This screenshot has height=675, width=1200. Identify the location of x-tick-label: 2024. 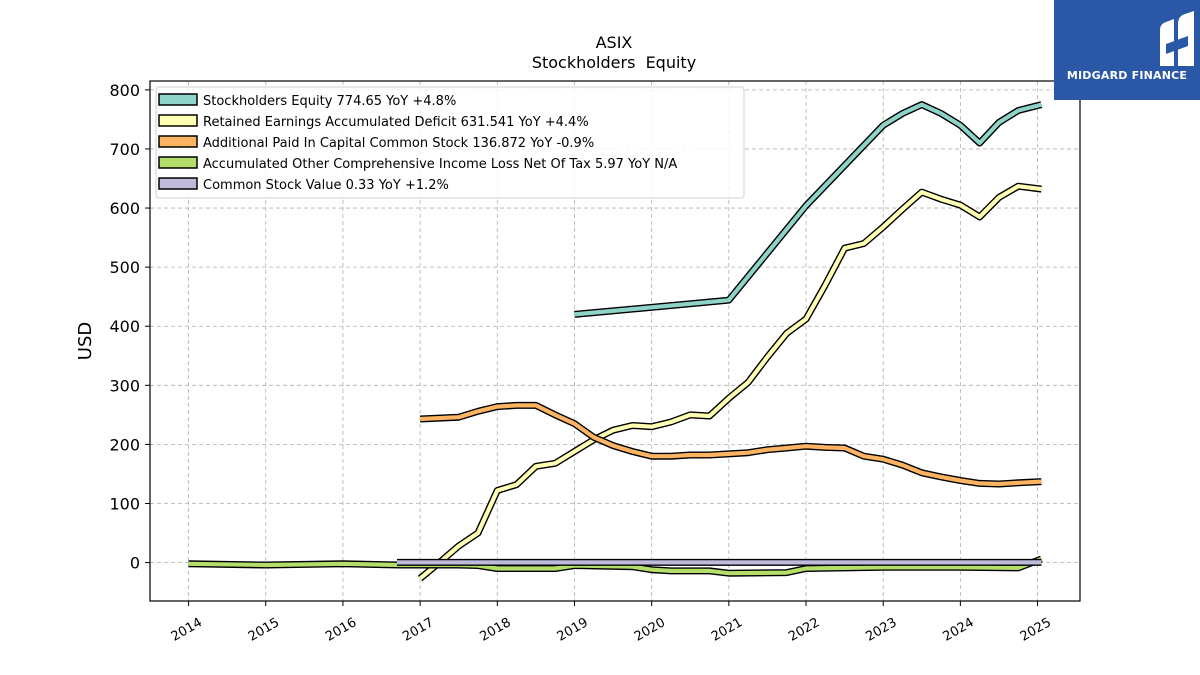
(959, 630).